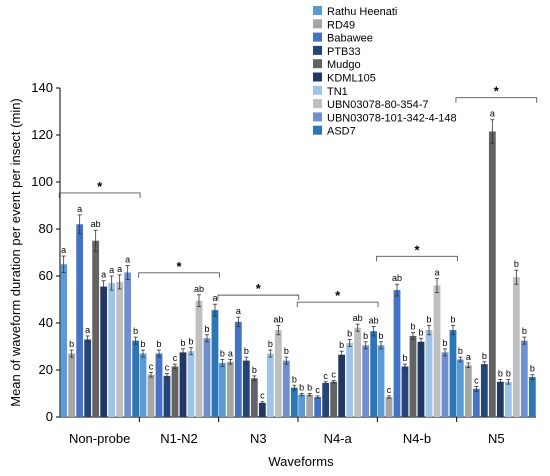 Image resolution: width=550 pixels, height=476 pixels. What do you see at coordinates (341, 132) in the screenshot?
I see `legend-label: ASD7` at bounding box center [341, 132].